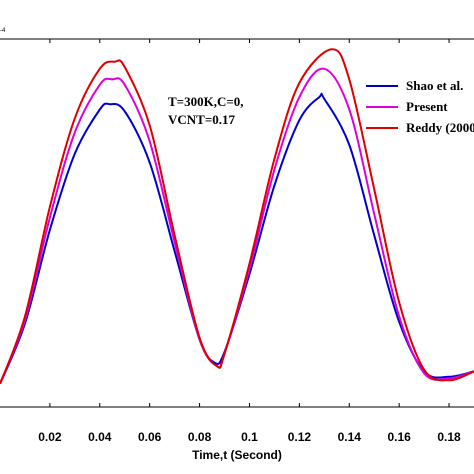  I want to click on annotation-line-1: T=300K,C=0,, so click(206, 101).